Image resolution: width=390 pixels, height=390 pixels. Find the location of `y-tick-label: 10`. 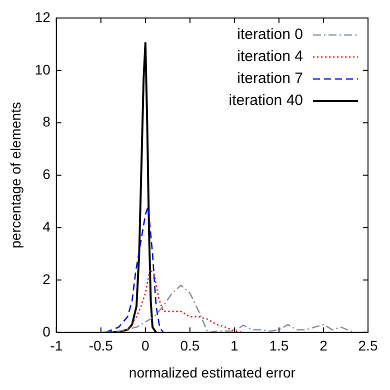

y-tick-label: 10 is located at coordinates (42, 69).